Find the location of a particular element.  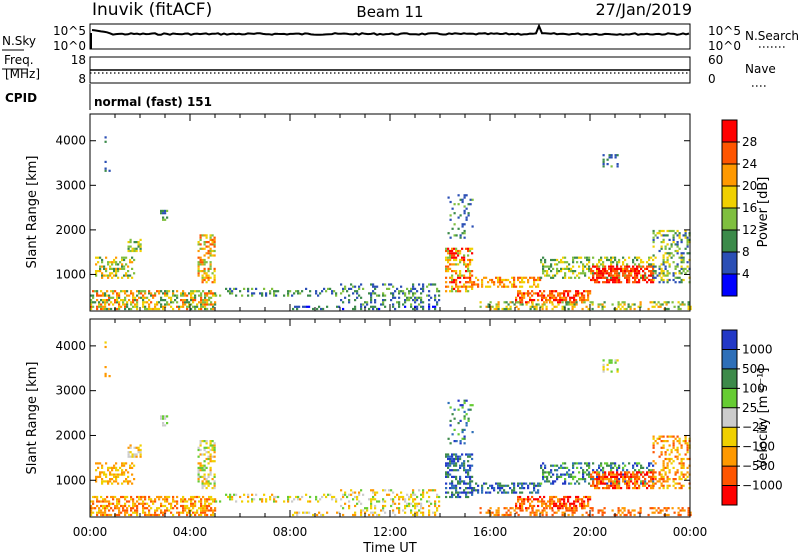

noise-left-tick-bottom: 10^0 is located at coordinates (69, 46).